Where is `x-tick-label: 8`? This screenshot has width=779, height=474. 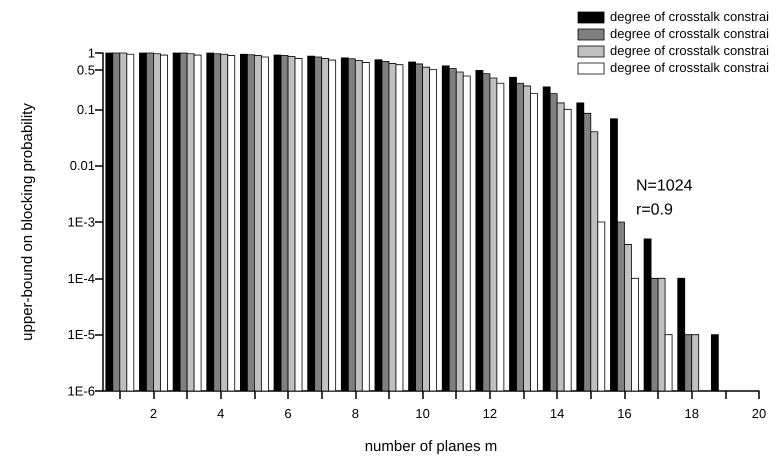
x-tick-label: 8 is located at coordinates (355, 413).